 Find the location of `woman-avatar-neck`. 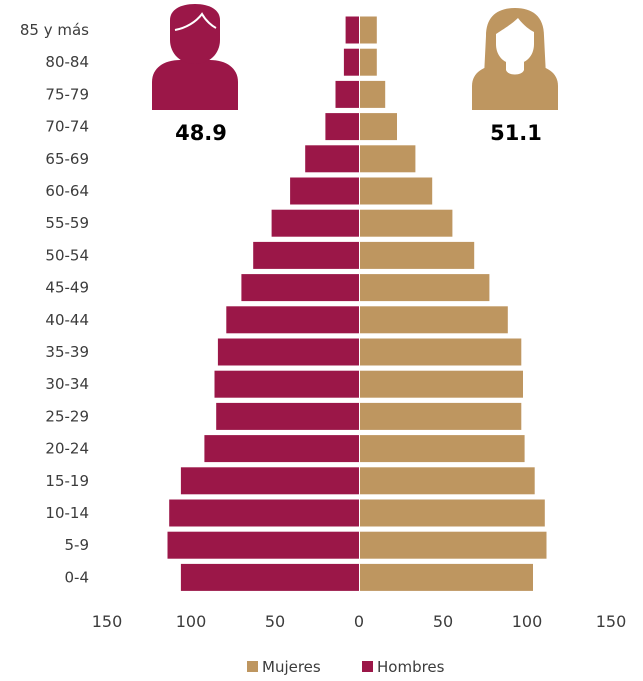

woman-avatar-neck is located at coordinates (515, 68).